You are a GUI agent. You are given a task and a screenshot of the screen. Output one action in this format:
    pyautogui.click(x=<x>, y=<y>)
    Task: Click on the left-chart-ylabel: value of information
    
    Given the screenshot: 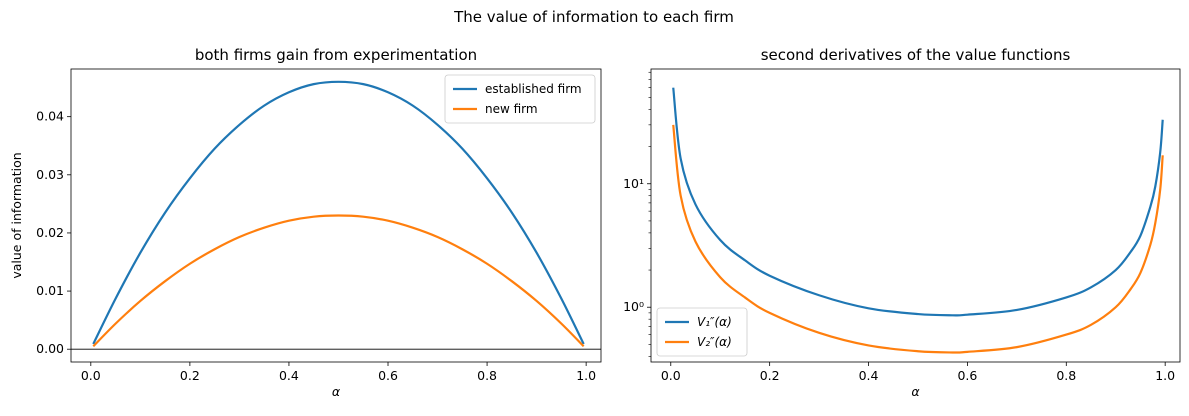 What is the action you would take?
    pyautogui.click(x=16, y=215)
    